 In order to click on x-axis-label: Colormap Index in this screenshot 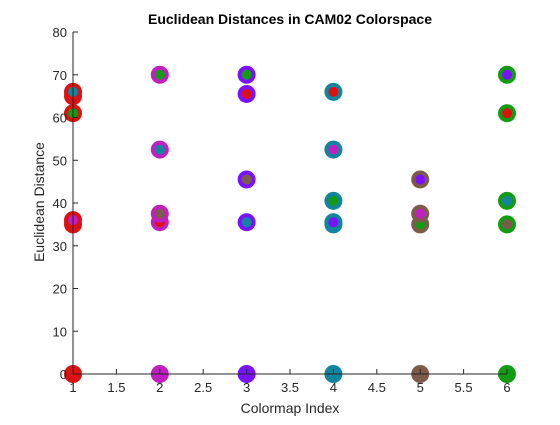, I will do `click(290, 408)`.